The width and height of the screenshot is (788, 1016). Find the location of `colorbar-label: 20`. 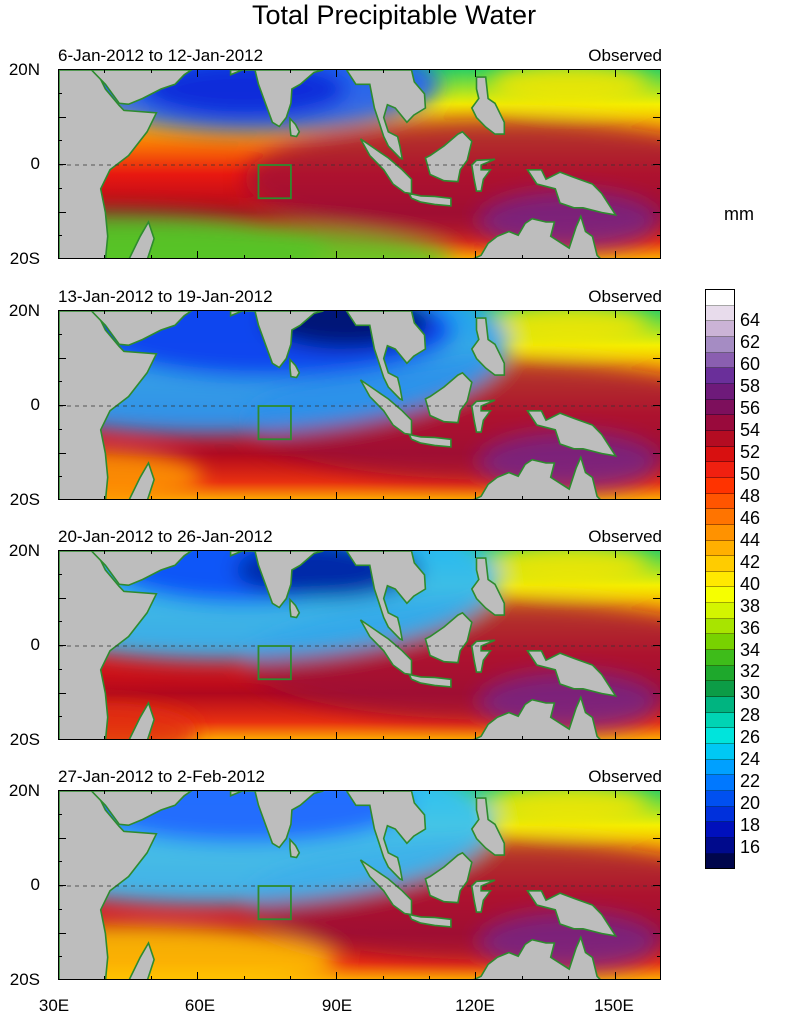

colorbar-label: 20 is located at coordinates (750, 803).